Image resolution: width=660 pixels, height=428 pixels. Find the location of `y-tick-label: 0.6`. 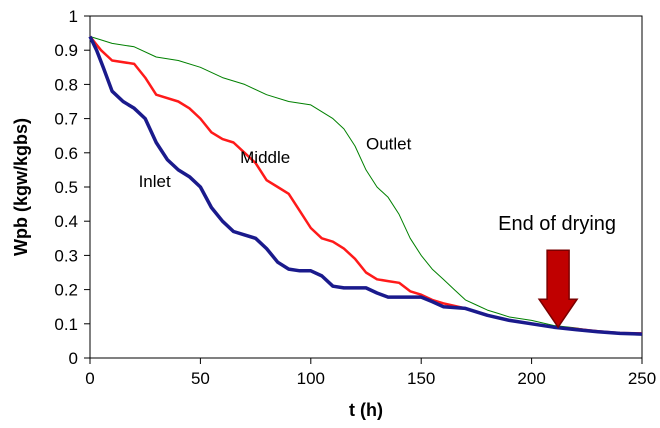

y-tick-label: 0.6 is located at coordinates (66, 153).